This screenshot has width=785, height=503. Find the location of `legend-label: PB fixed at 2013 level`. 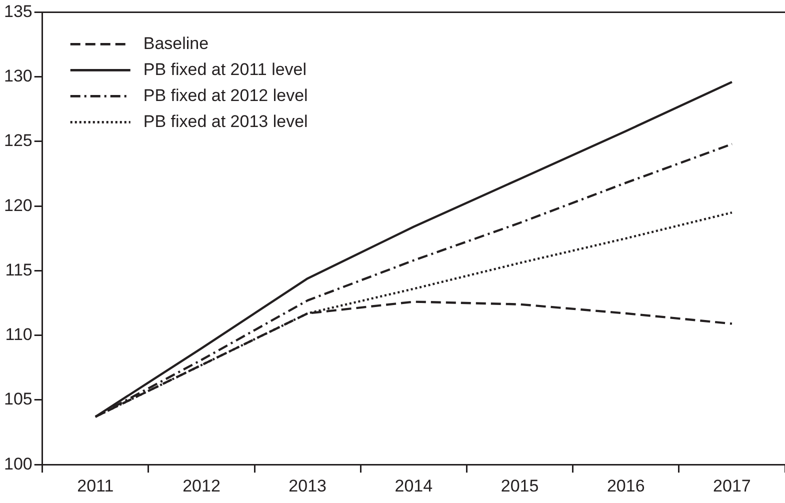

legend-label: PB fixed at 2013 level is located at coordinates (225, 121).